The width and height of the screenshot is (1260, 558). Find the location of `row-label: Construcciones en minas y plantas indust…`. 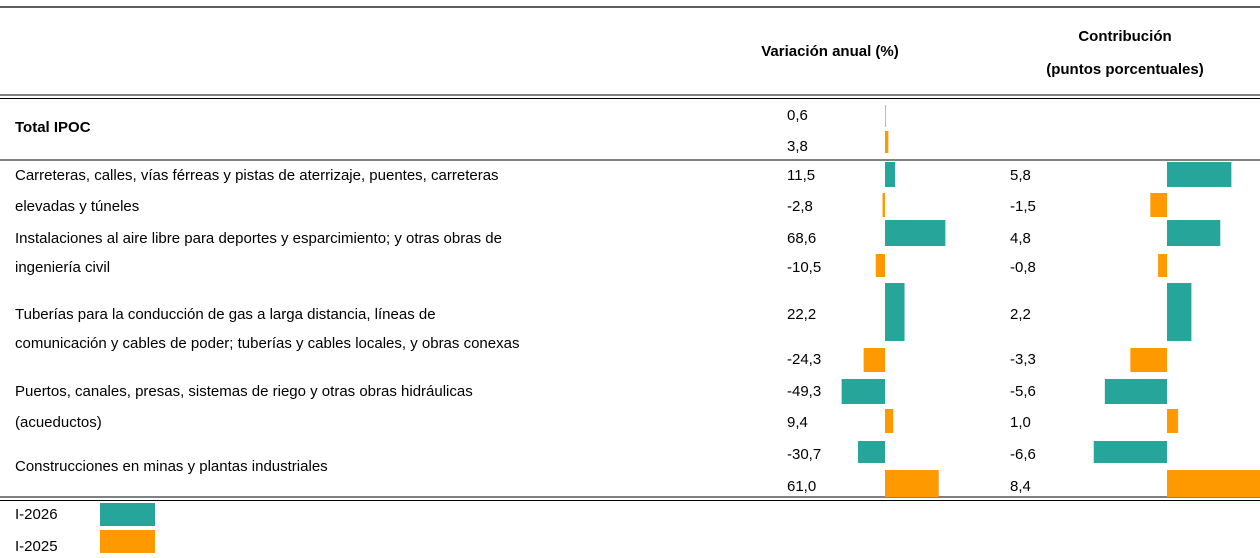

row-label: Construcciones en minas y plantas indust… is located at coordinates (171, 466).